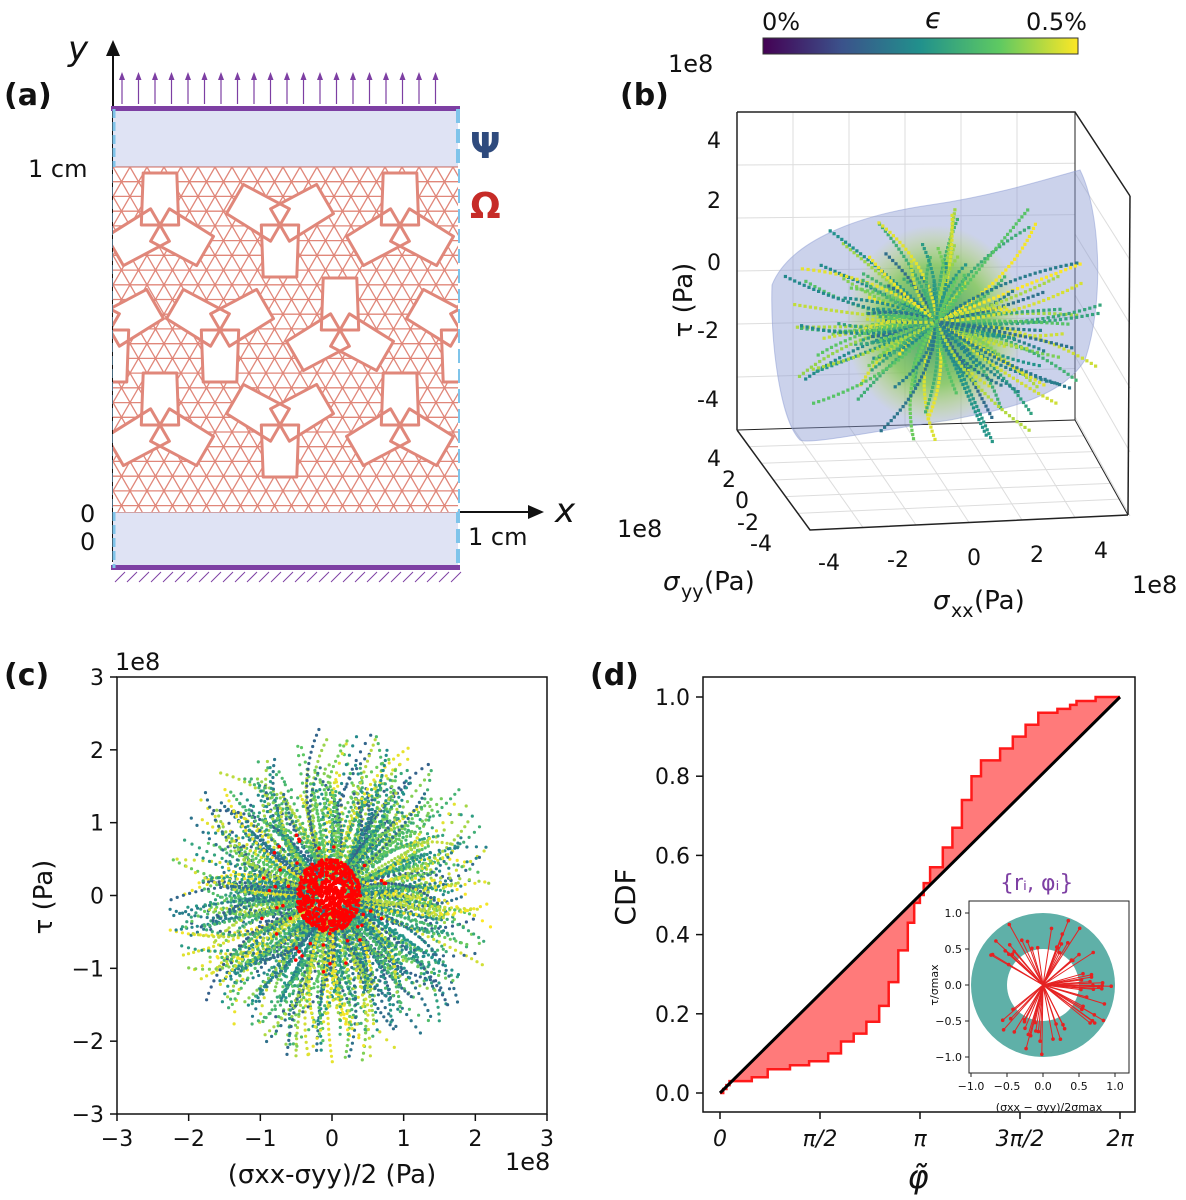 Image resolution: width=1186 pixels, height=1200 pixels. What do you see at coordinates (708, 331) in the screenshot?
I see `z-tick: -2` at bounding box center [708, 331].